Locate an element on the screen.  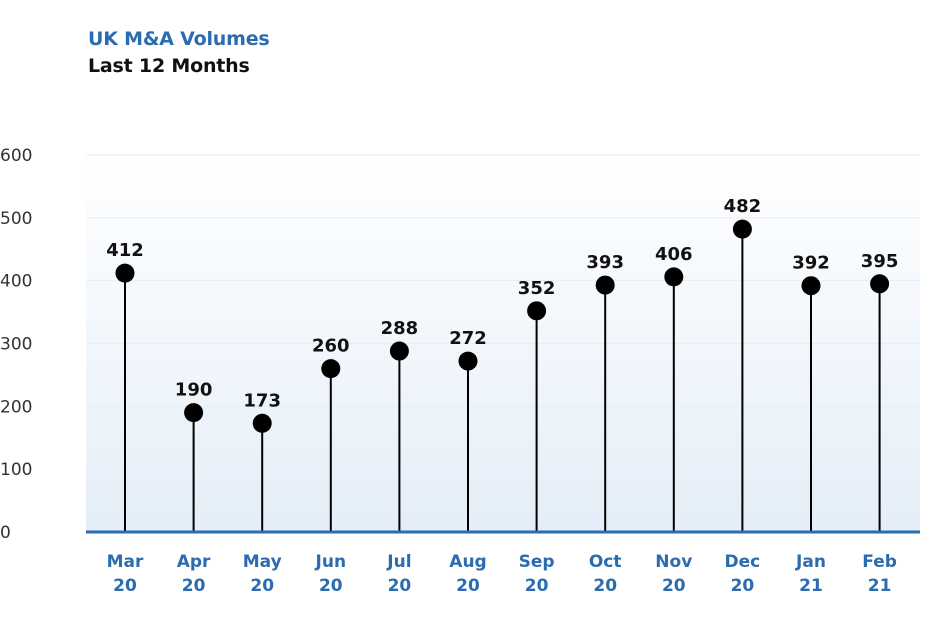
data-label: 412 is located at coordinates (125, 250).